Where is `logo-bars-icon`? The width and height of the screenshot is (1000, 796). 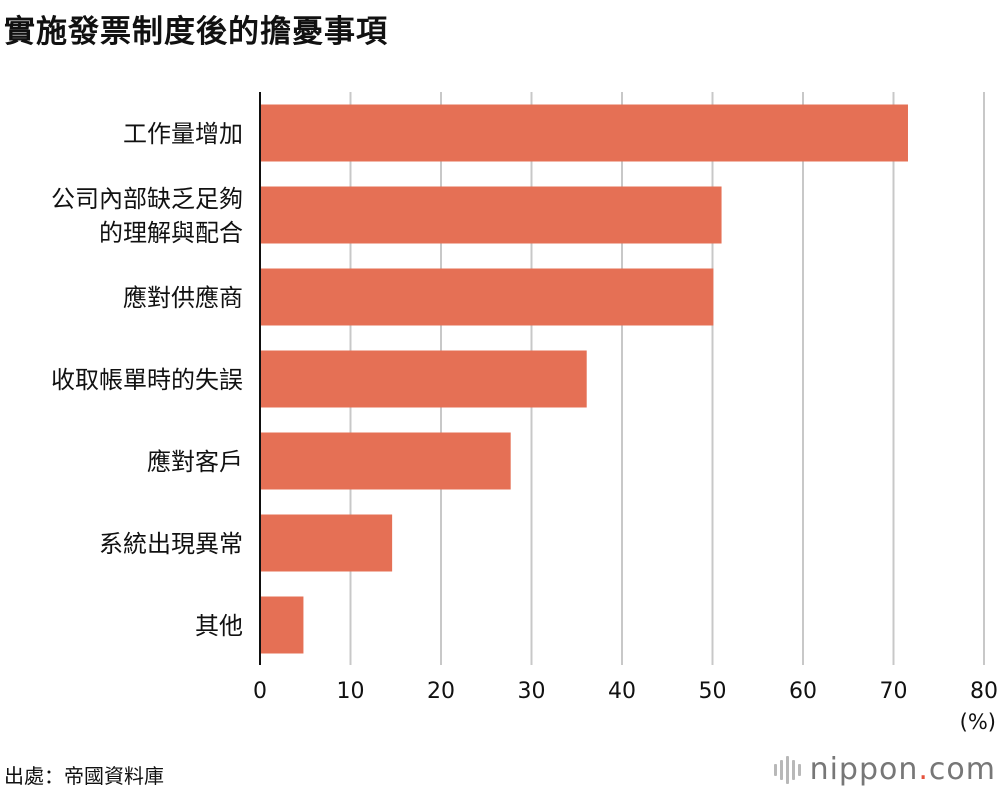 logo-bars-icon is located at coordinates (788, 769).